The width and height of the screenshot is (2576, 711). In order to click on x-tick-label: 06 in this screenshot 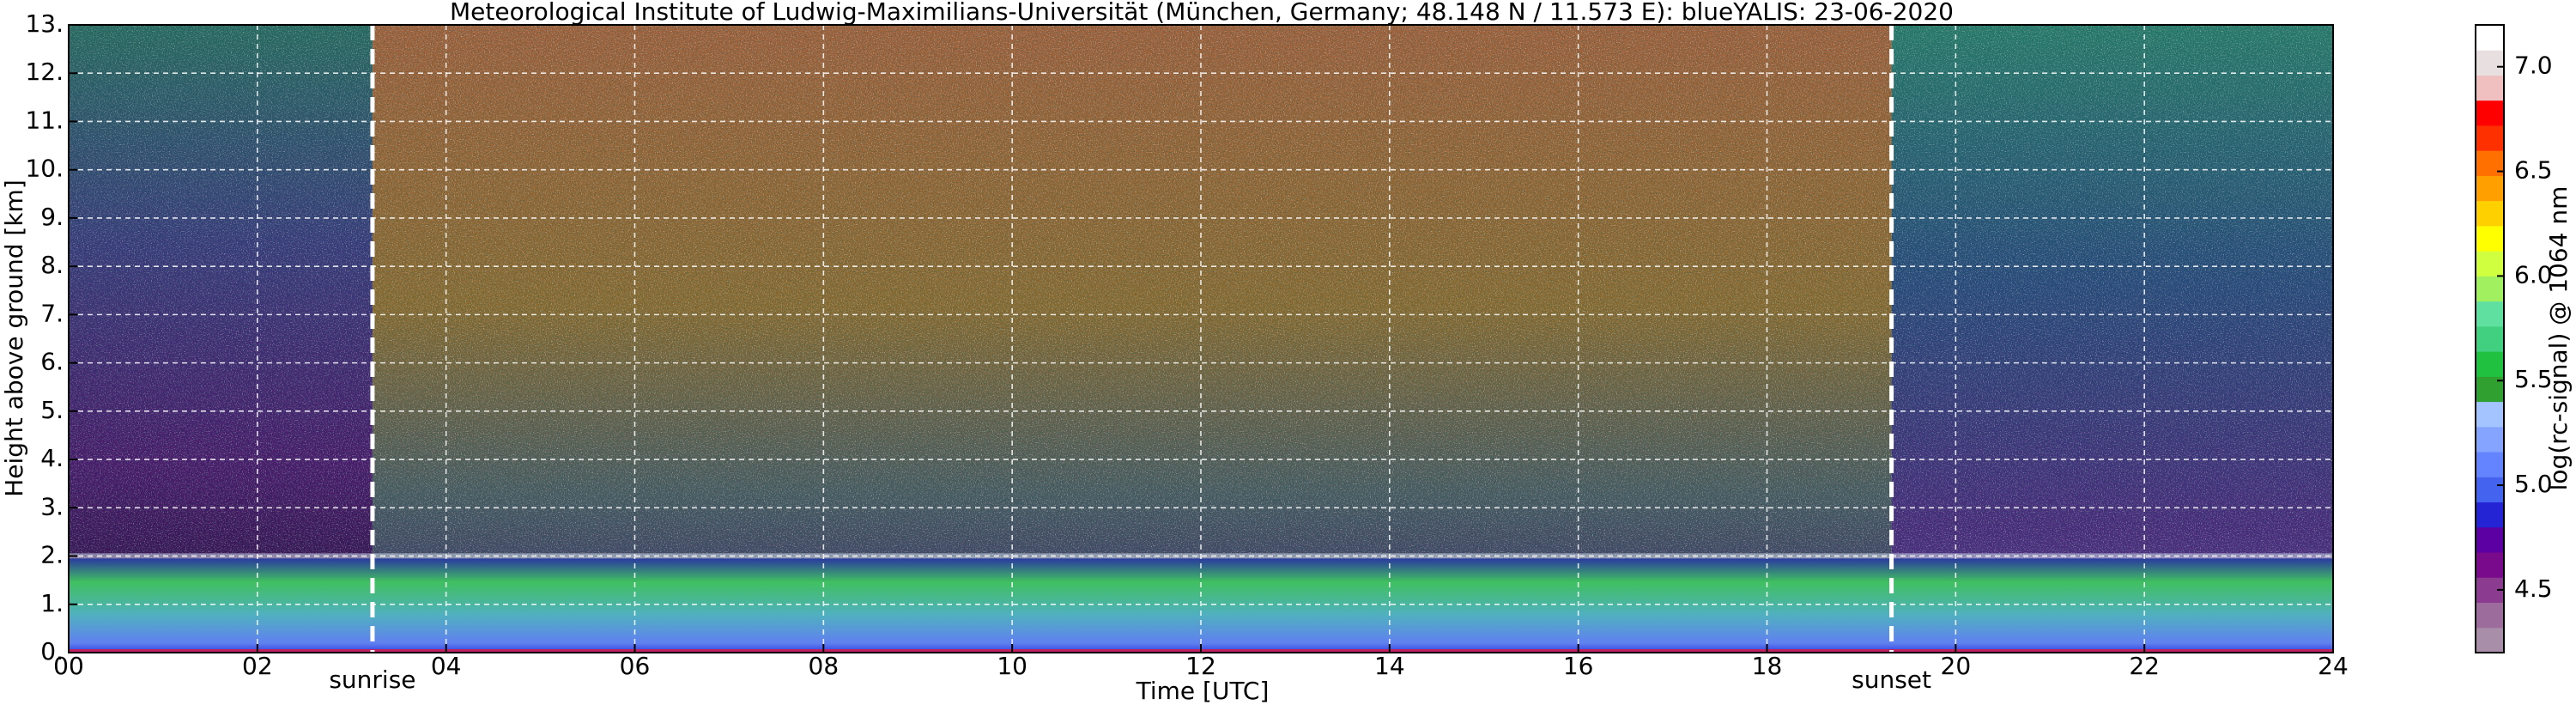, I will do `click(635, 666)`.